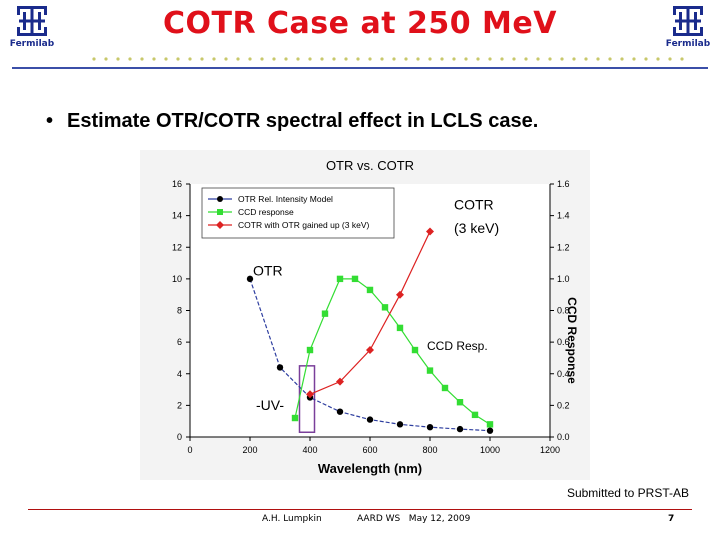  Describe the element at coordinates (429, 450) in the screenshot. I see `x-tick-label: 800` at that location.